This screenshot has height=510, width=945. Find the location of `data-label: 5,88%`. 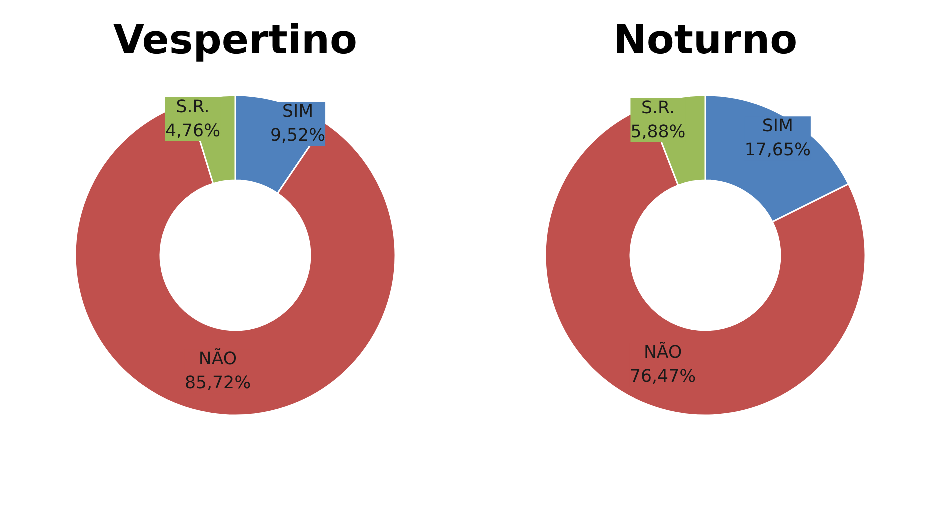

data-label: 5,88% is located at coordinates (658, 132).